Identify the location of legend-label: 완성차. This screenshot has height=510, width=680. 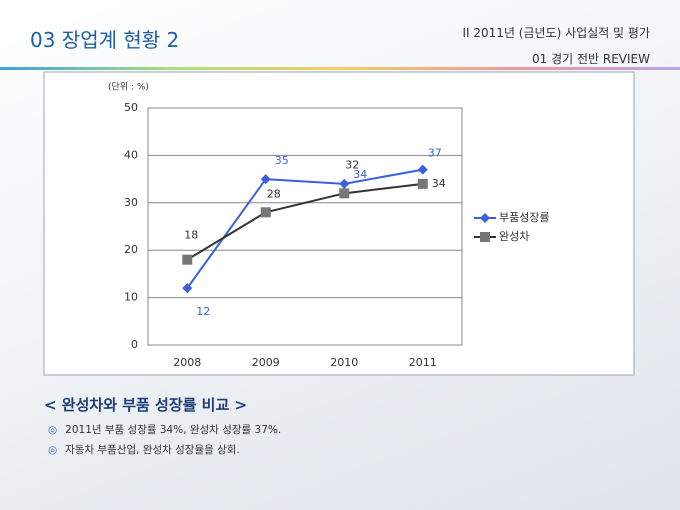
(514, 236).